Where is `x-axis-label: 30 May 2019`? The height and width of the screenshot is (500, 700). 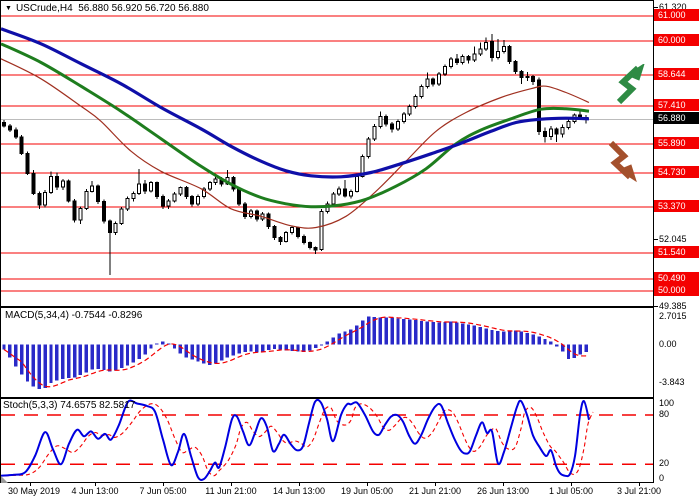 x-axis-label: 30 May 2019 is located at coordinates (34, 491).